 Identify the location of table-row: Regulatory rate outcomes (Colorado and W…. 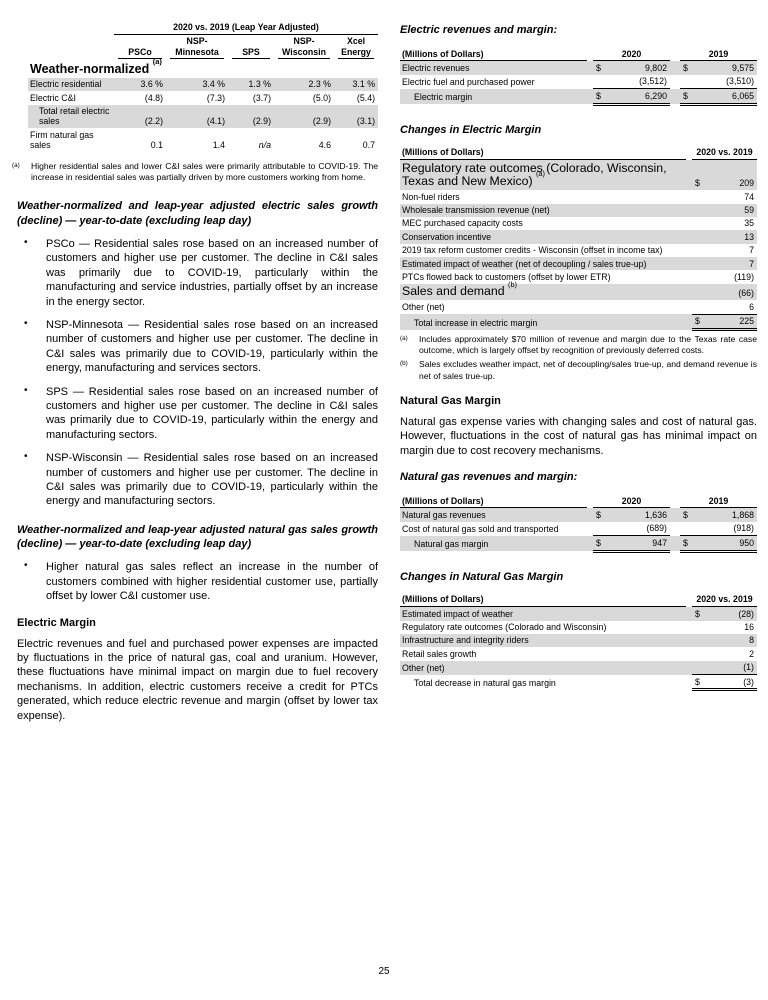
(578, 627).